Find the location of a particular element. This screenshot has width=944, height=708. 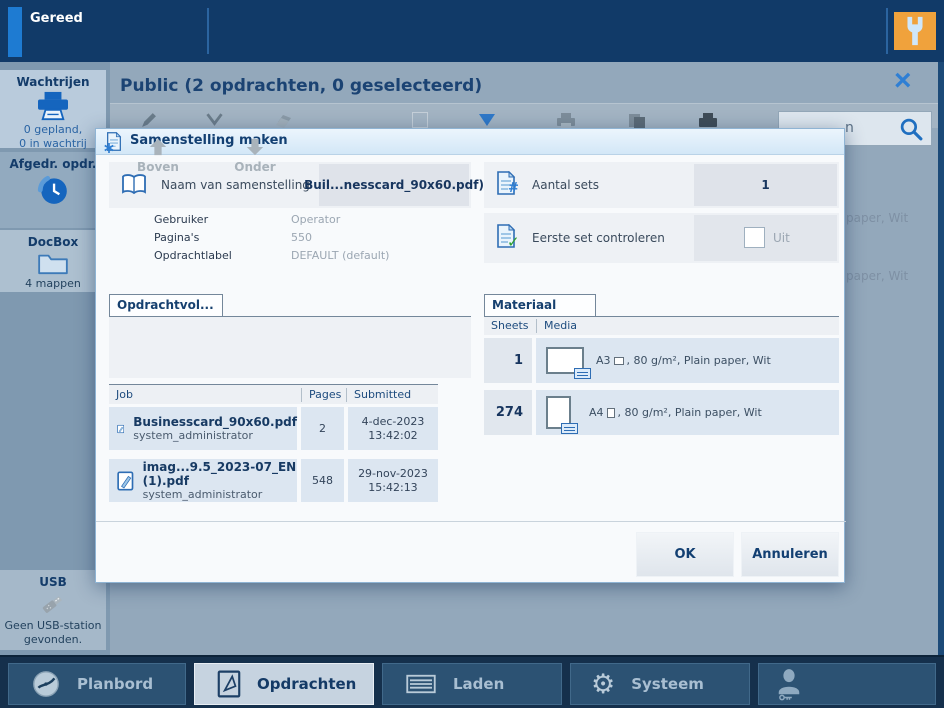

gebruiker-label: Gebruiker is located at coordinates (181, 219).